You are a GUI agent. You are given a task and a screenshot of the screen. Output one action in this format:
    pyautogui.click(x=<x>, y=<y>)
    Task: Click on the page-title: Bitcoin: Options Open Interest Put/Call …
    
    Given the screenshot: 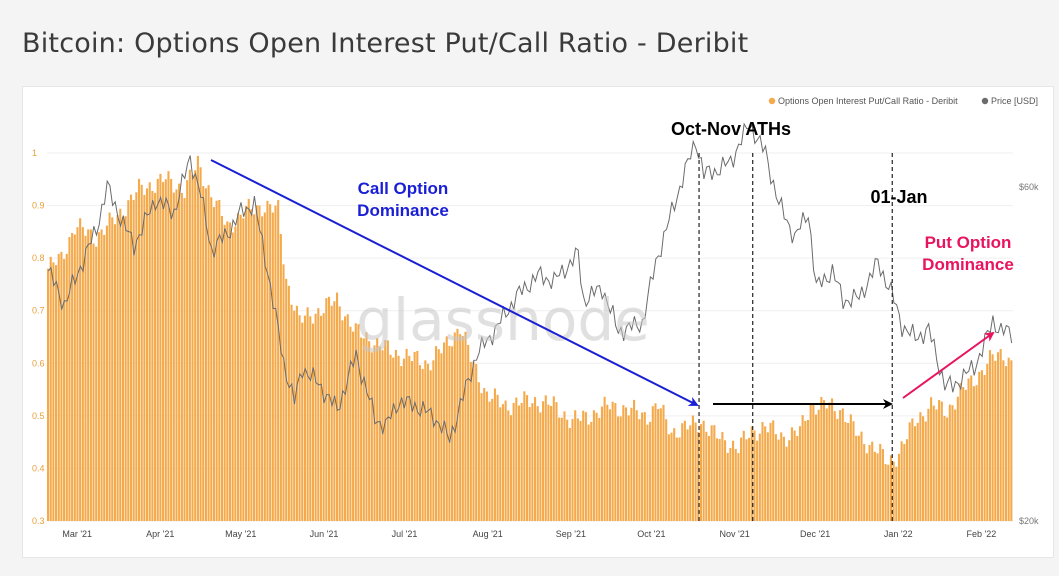 What is the action you would take?
    pyautogui.click(x=385, y=43)
    